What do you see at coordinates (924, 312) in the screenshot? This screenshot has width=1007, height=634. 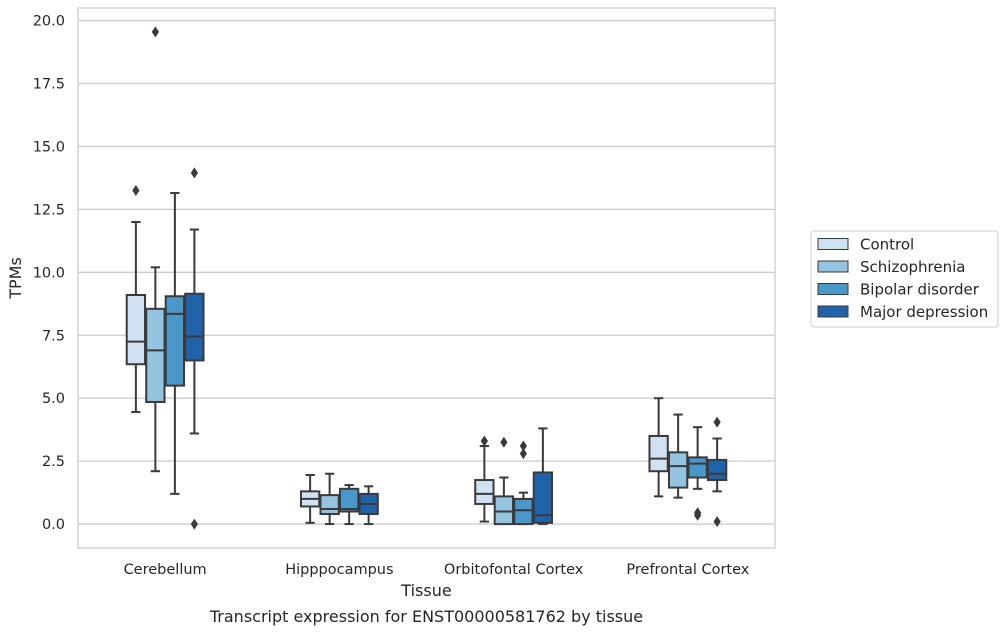 I see `legend-label: Major depression` at bounding box center [924, 312].